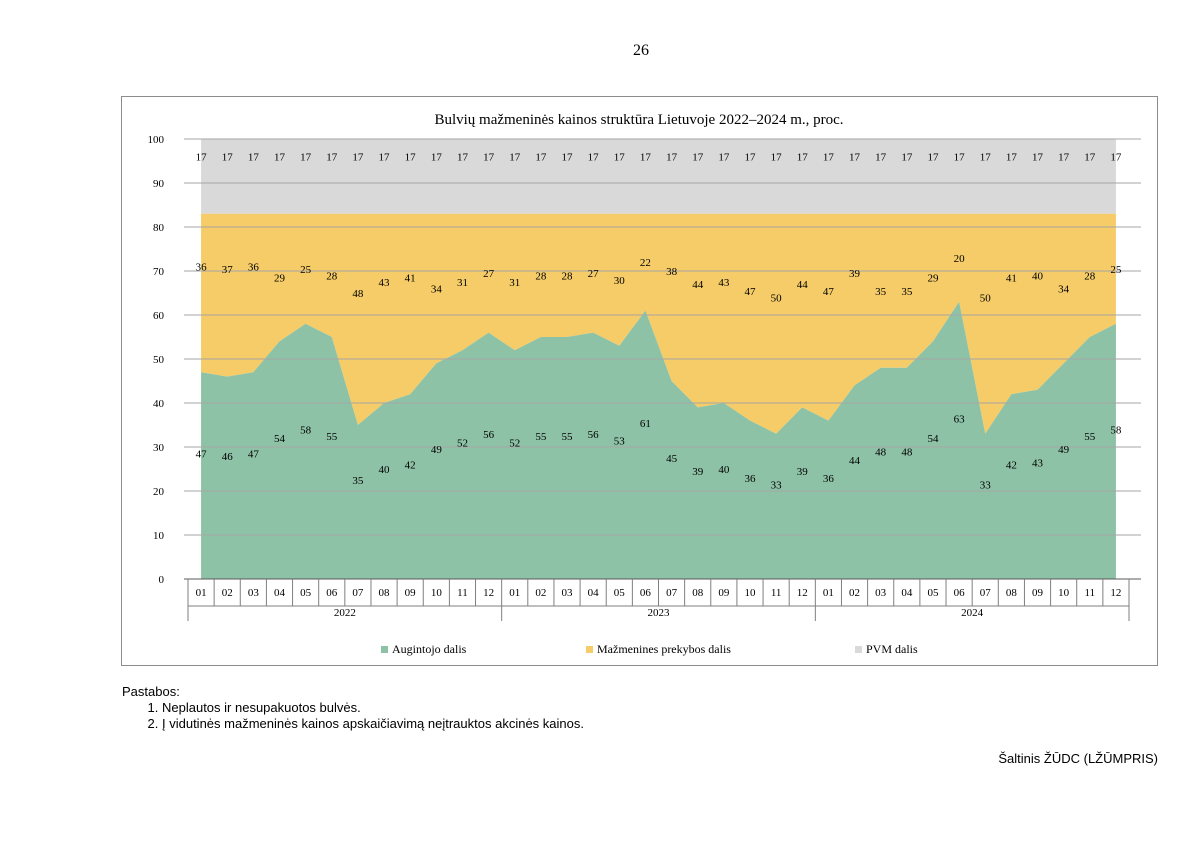 The height and width of the screenshot is (849, 1200). What do you see at coordinates (159, 272) in the screenshot?
I see `y-tick-label: 70` at bounding box center [159, 272].